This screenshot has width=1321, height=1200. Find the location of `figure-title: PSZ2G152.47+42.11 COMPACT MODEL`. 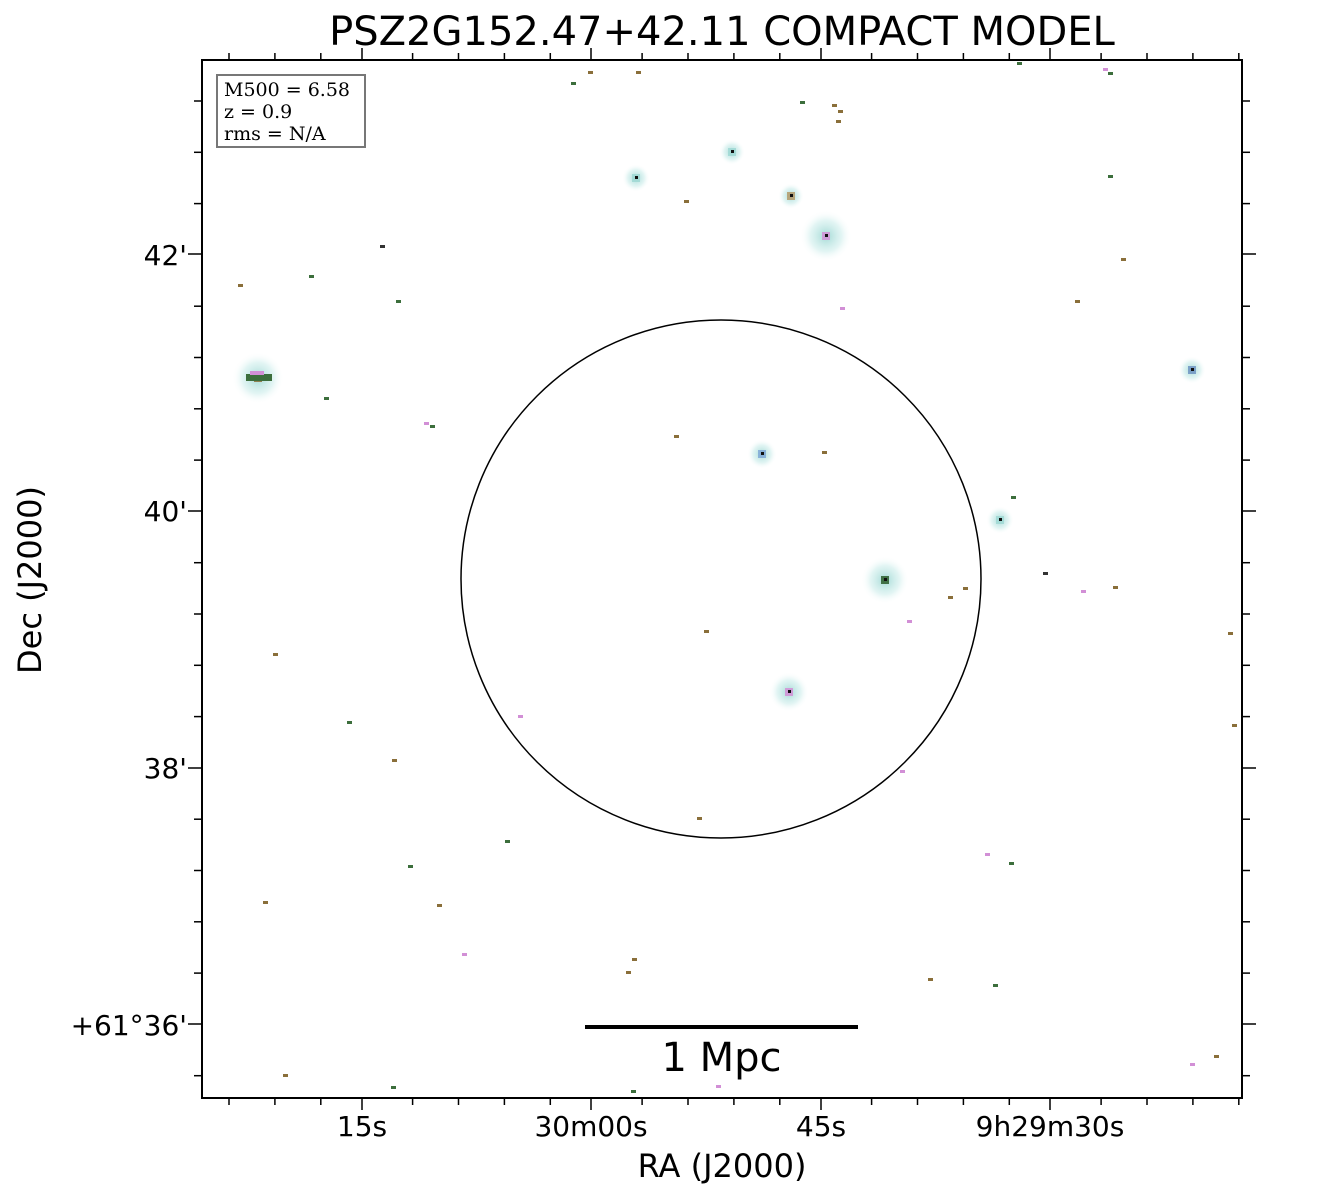

figure-title: PSZ2G152.47+42.11 COMPACT MODEL is located at coordinates (722, 32).